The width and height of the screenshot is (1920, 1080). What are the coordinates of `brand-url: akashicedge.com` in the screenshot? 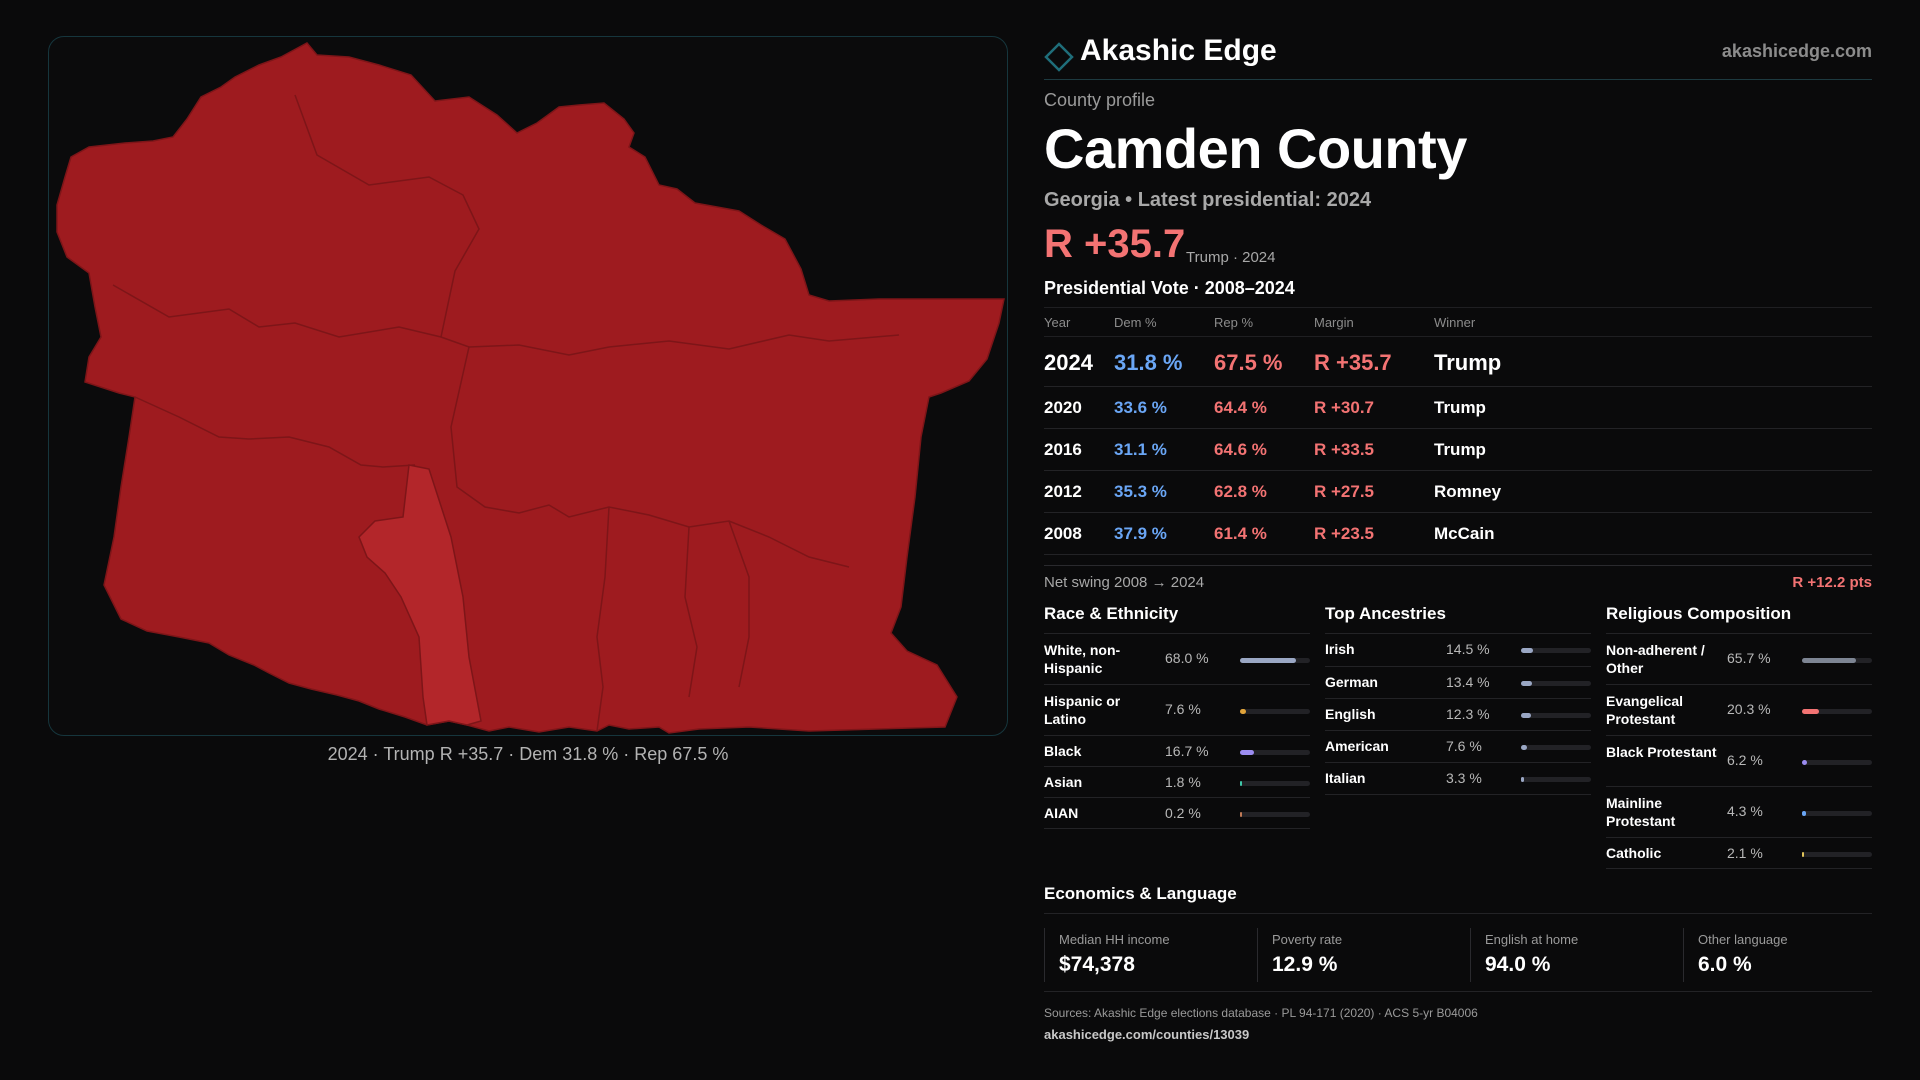 It's located at (1796, 51).